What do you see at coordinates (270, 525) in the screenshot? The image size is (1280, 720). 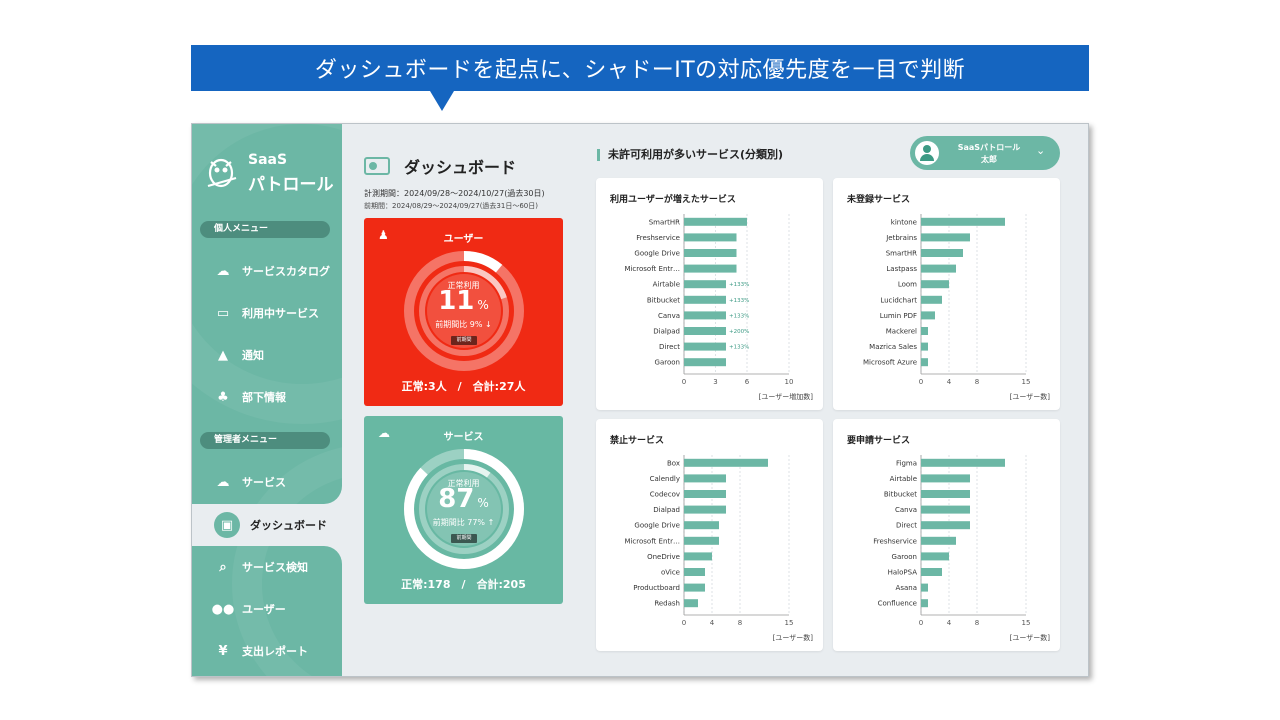 I see `nav-dashboard: ▣ ダッシュボード` at bounding box center [270, 525].